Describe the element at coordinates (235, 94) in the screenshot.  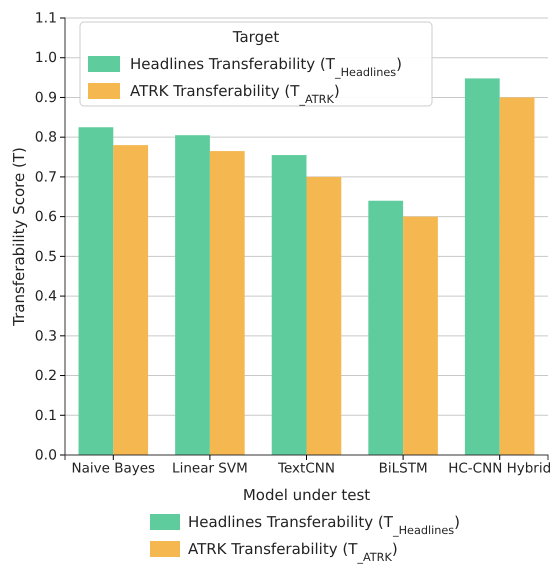
I see `legend-label: ATRK Transferability (T$_{_ATRK}$)` at that location.